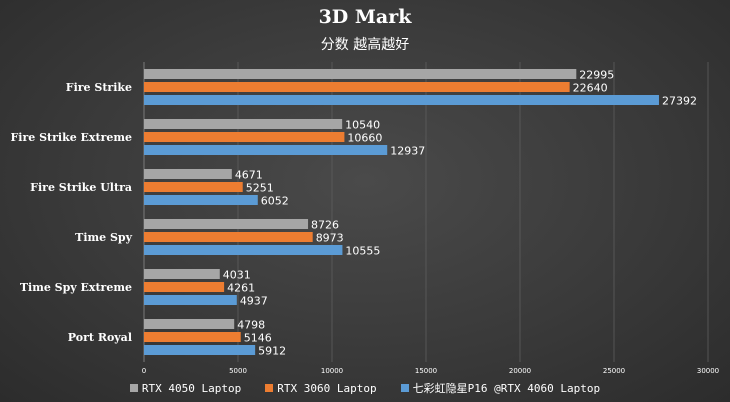  What do you see at coordinates (365, 45) in the screenshot?
I see `chart-subtitle: 分数 越高越好` at bounding box center [365, 45].